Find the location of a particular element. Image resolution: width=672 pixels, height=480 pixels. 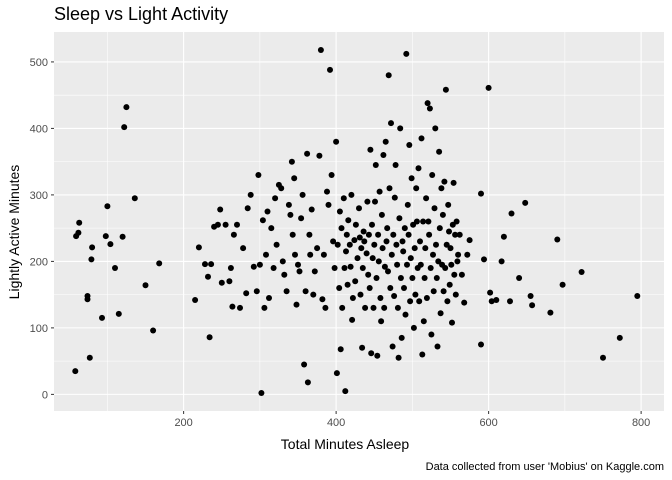

x-axis-title: Total Minutes Asleep is located at coordinates (345, 444).